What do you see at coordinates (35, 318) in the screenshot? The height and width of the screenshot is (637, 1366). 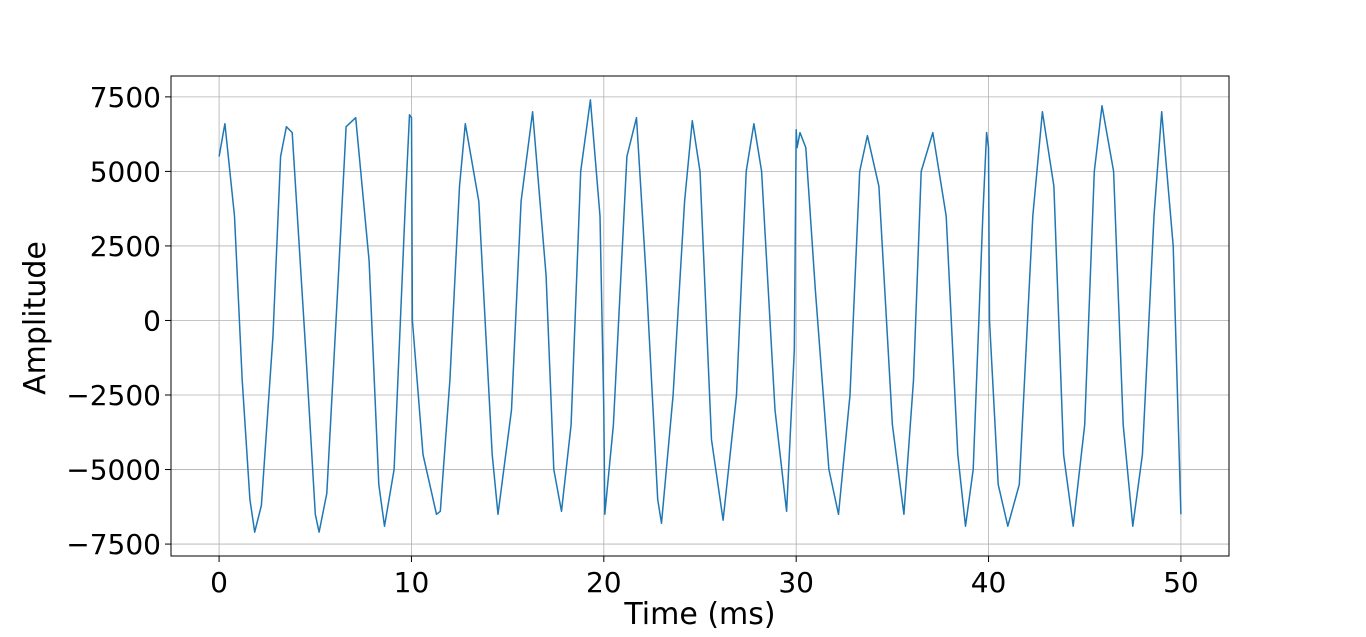 I see `y-axis-label: Amplitude` at bounding box center [35, 318].